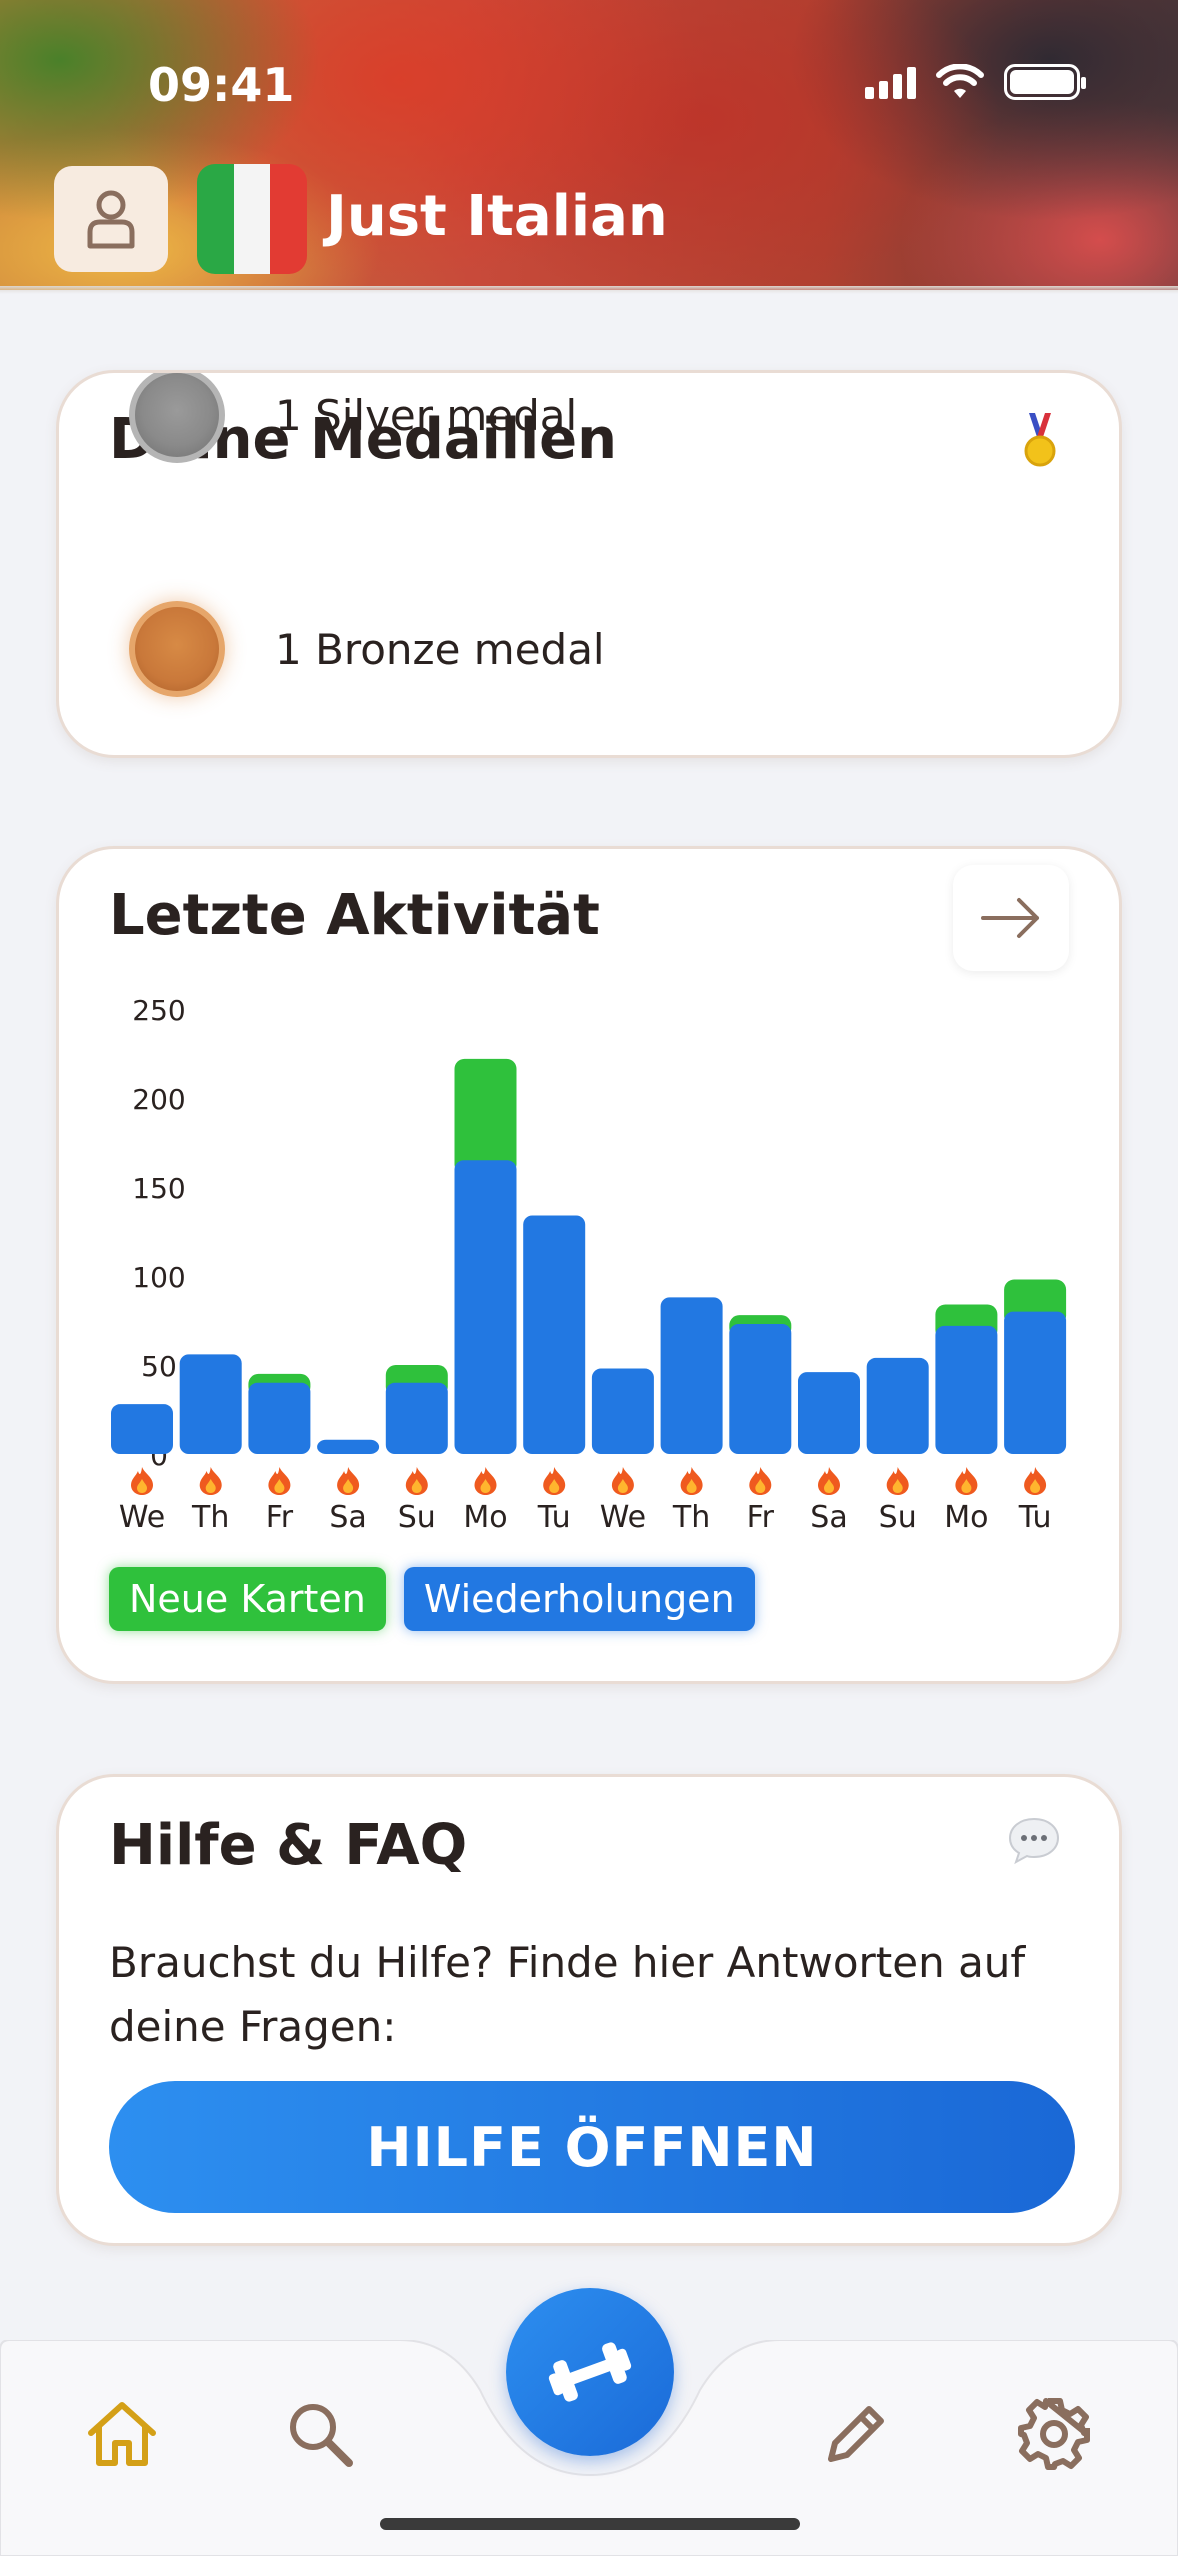 The width and height of the screenshot is (1178, 2556). What do you see at coordinates (497, 216) in the screenshot?
I see `app-title: Just Italian` at bounding box center [497, 216].